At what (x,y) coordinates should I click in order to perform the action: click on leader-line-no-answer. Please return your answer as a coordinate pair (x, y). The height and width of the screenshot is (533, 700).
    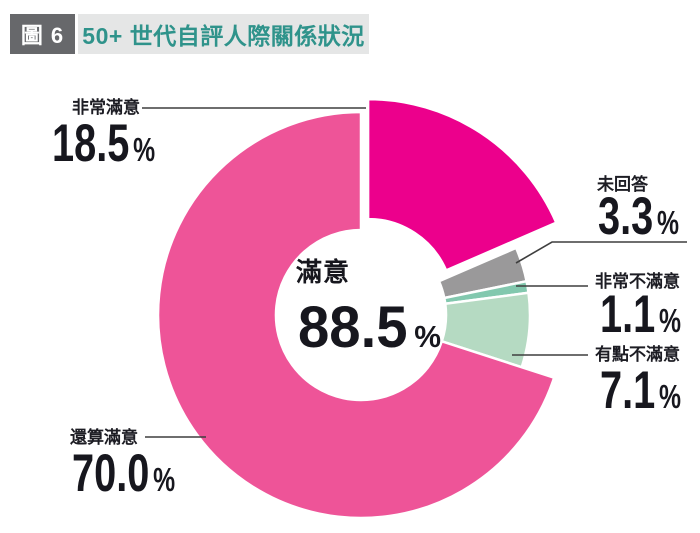
    Looking at the image, I should click on (601, 252).